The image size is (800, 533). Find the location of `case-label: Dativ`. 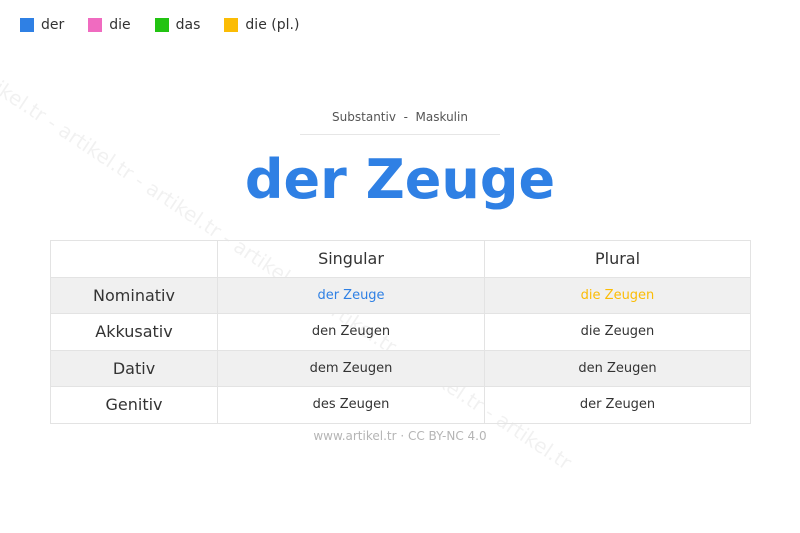

case-label: Dativ is located at coordinates (134, 368).